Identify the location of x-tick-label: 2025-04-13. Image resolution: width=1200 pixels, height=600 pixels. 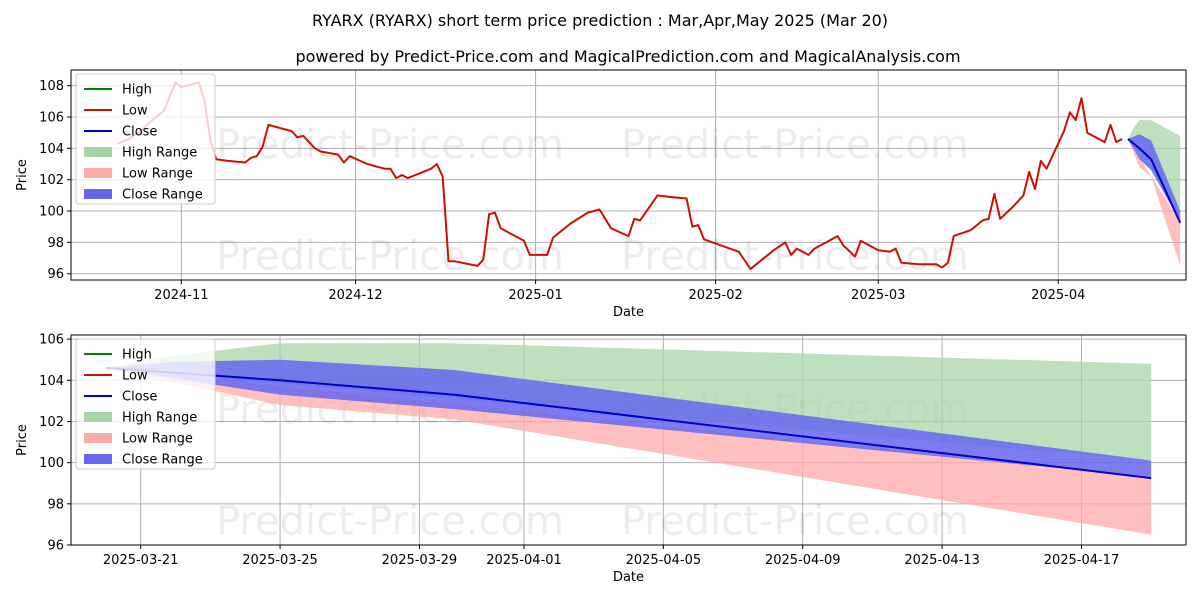
(942, 560).